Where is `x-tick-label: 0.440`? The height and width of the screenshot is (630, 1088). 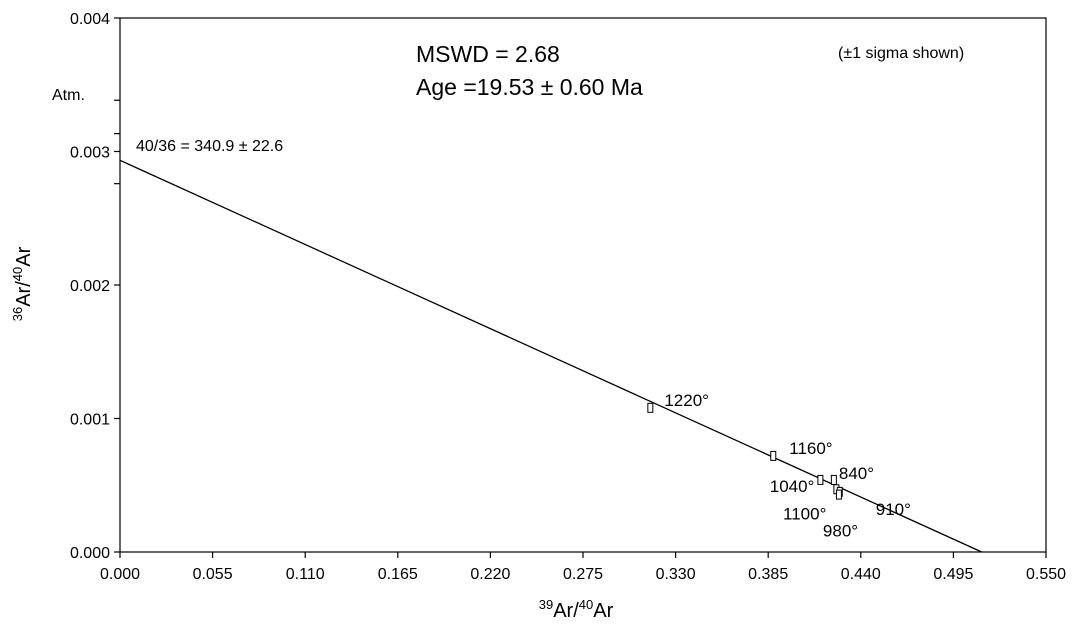
x-tick-label: 0.440 is located at coordinates (861, 574).